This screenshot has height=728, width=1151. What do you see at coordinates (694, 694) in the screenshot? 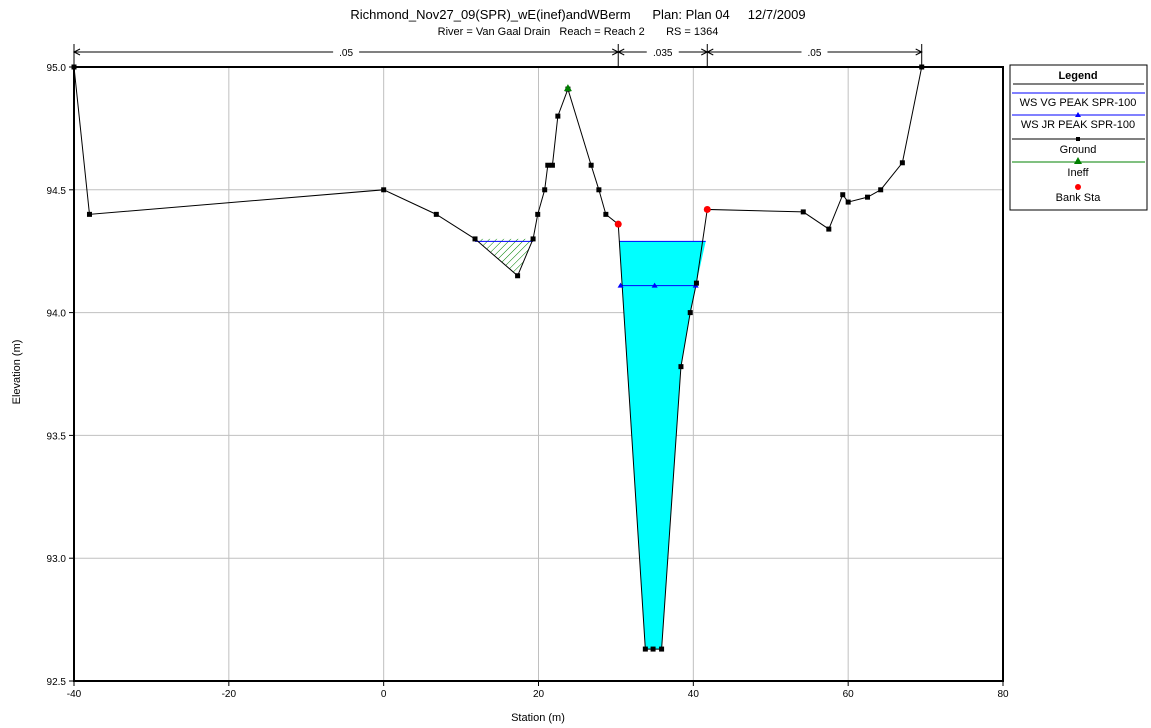
I see `x-tick-label: 40` at bounding box center [694, 694].